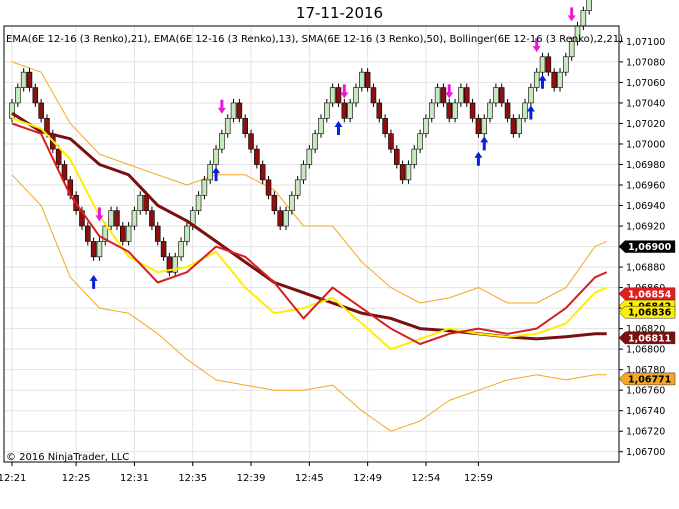  Describe the element at coordinates (645, 103) in the screenshot. I see `y-tick-label: 1,07040` at that location.